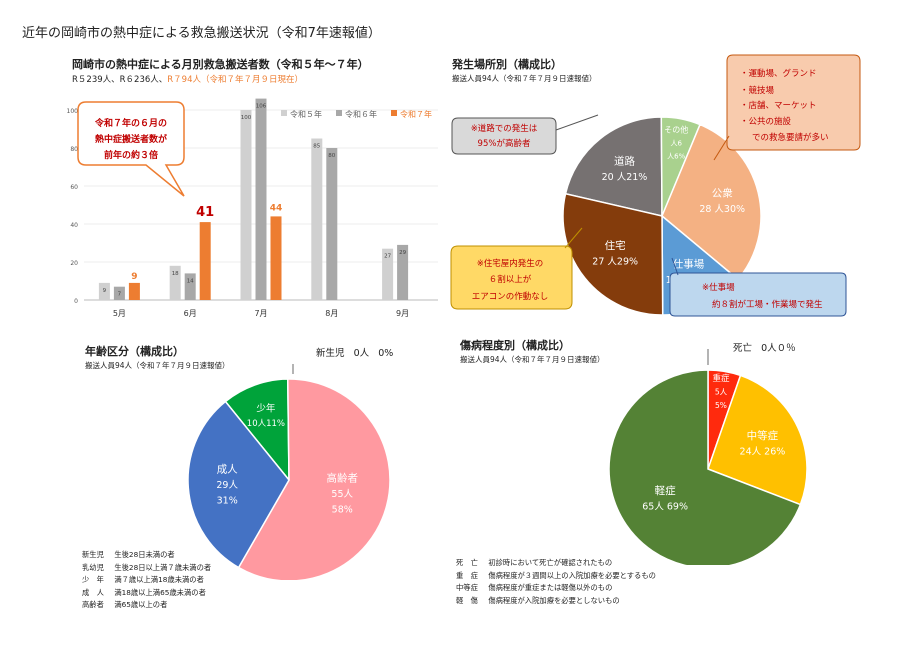 The height and width of the screenshot is (650, 920). I want to click on bar-chart-subtitle-totals: R５239人、R６236人、, so click(120, 80).